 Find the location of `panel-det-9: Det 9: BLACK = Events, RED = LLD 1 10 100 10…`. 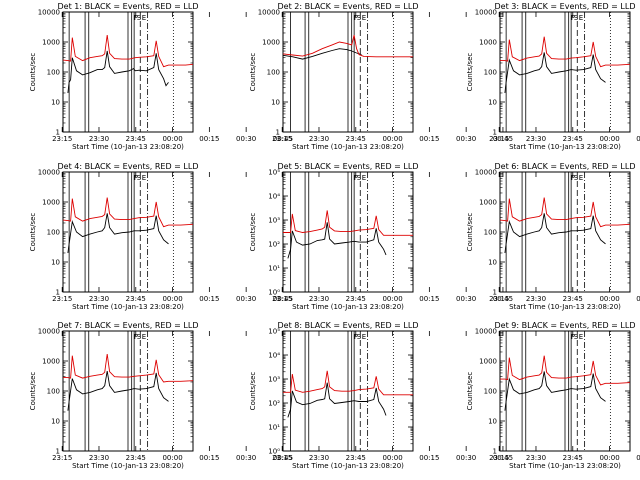

panel-det-9: Det 9: BLACK = Events, RED = LLD 1 10 100 10… is located at coordinates (553, 395).